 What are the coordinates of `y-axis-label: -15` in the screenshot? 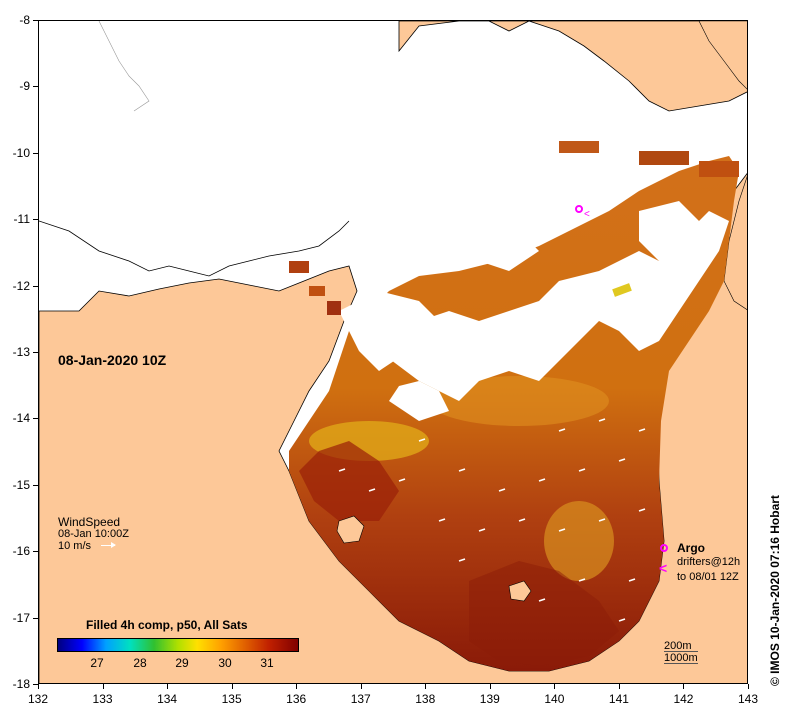 It's located at (21, 484).